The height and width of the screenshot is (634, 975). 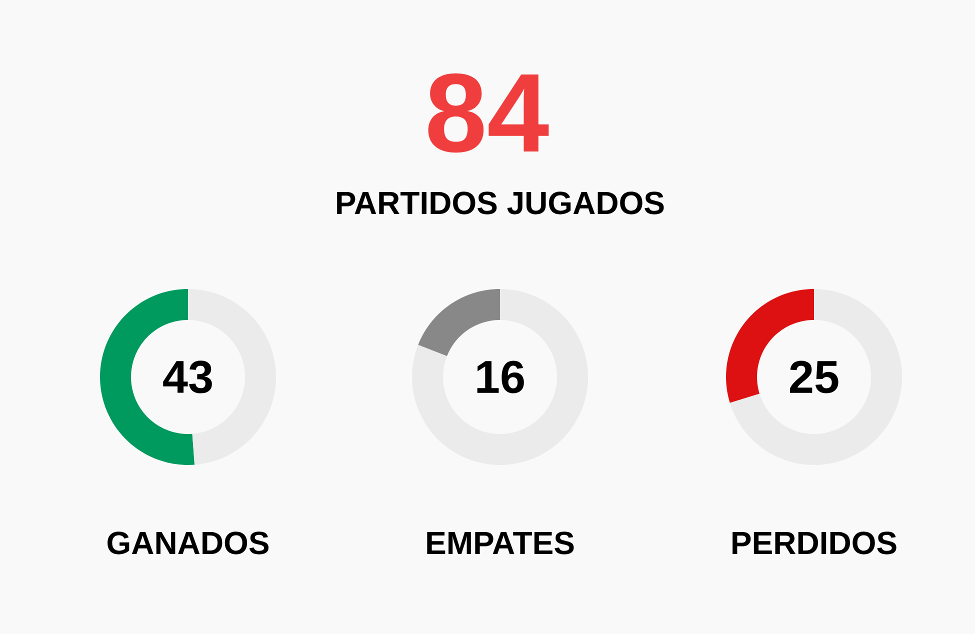 I want to click on text: 43, so click(x=187, y=377).